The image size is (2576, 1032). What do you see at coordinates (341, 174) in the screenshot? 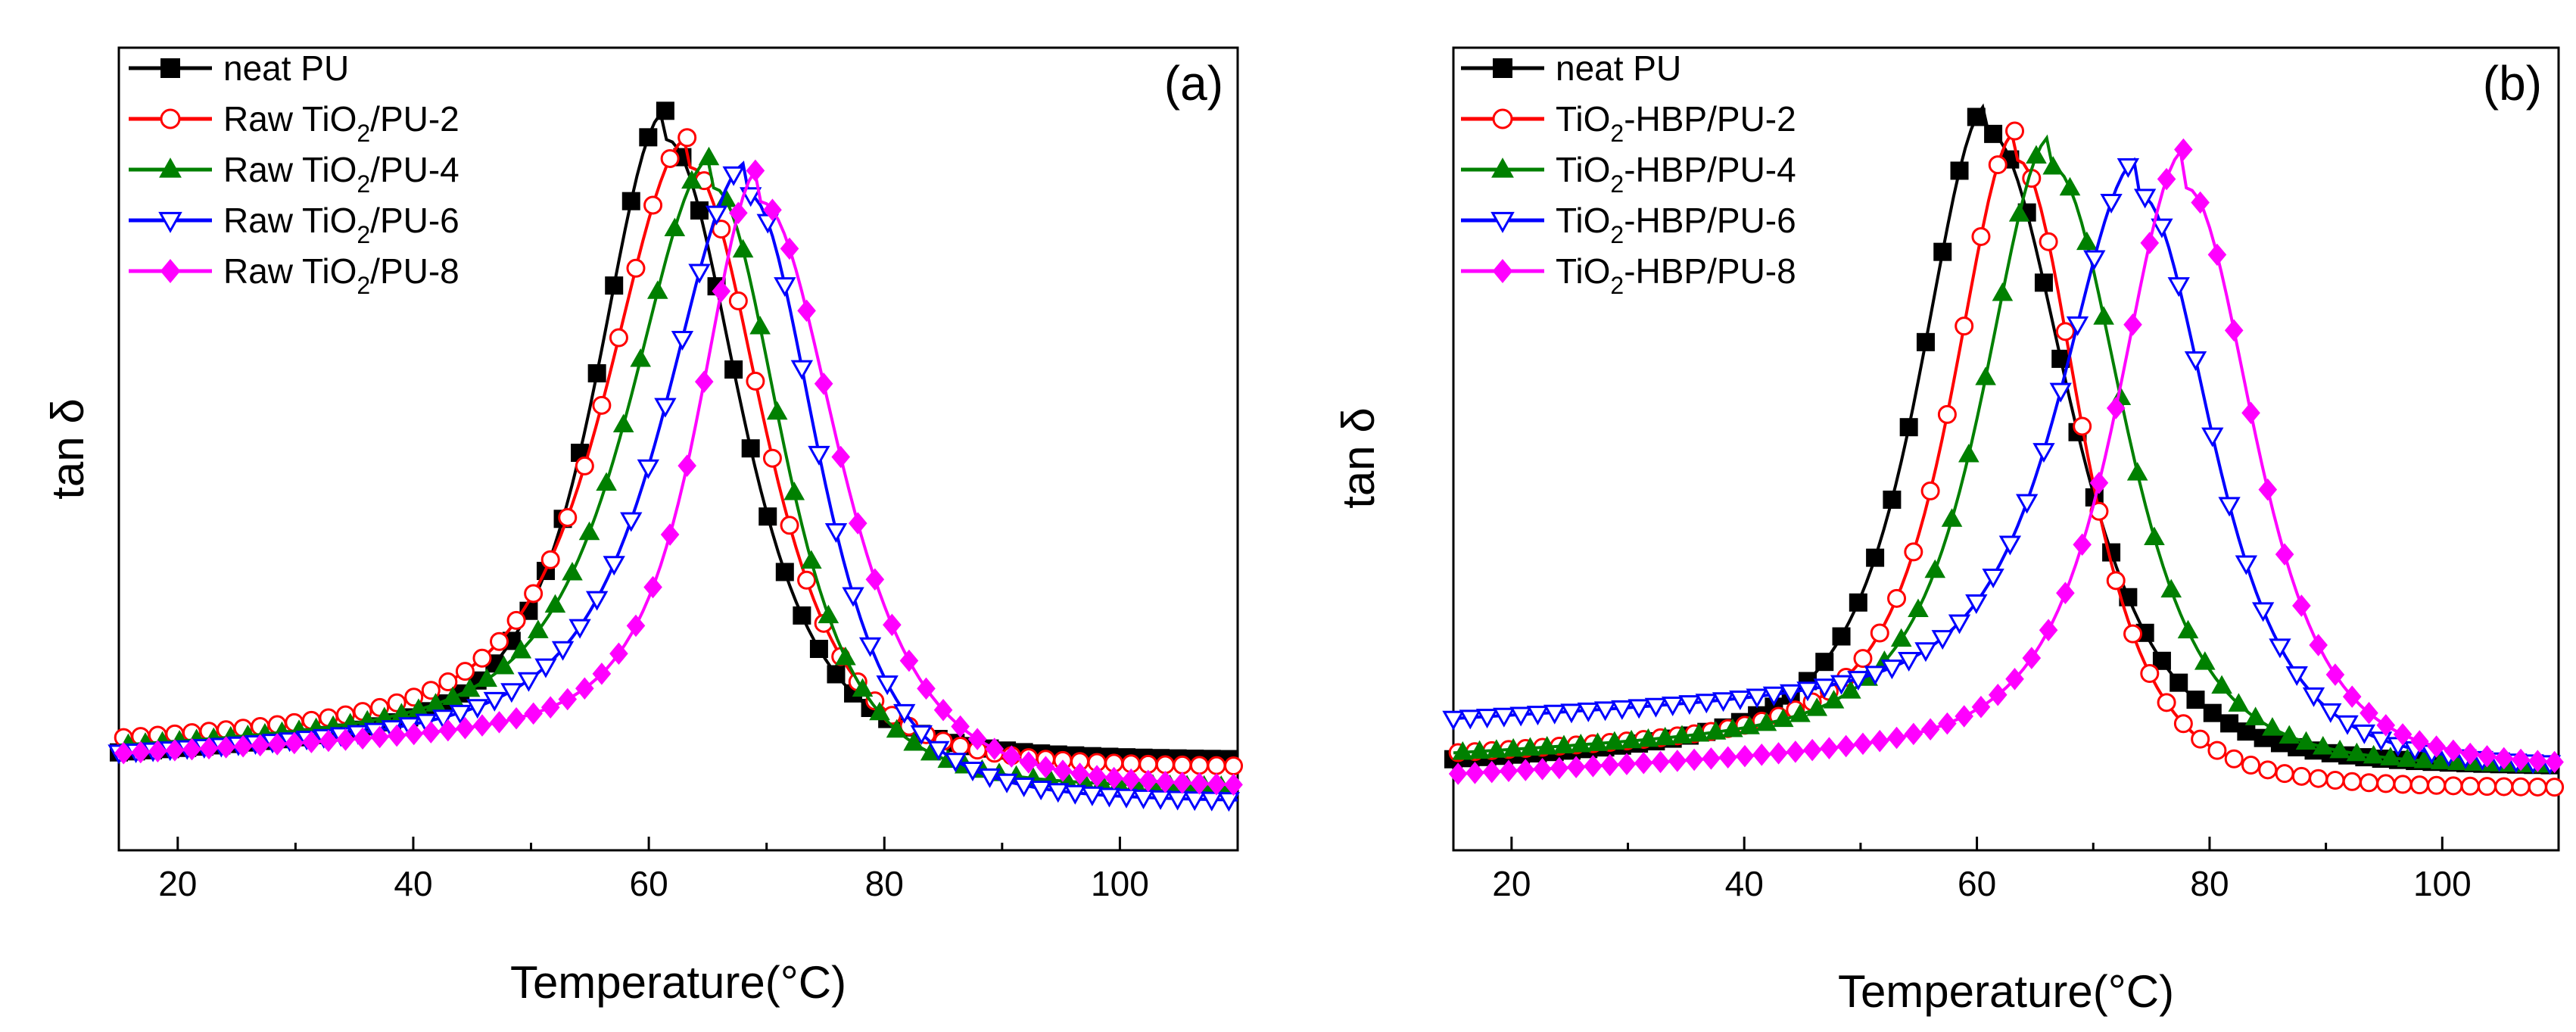
I see `legend-label: Raw TiO2/PU-4` at bounding box center [341, 174].